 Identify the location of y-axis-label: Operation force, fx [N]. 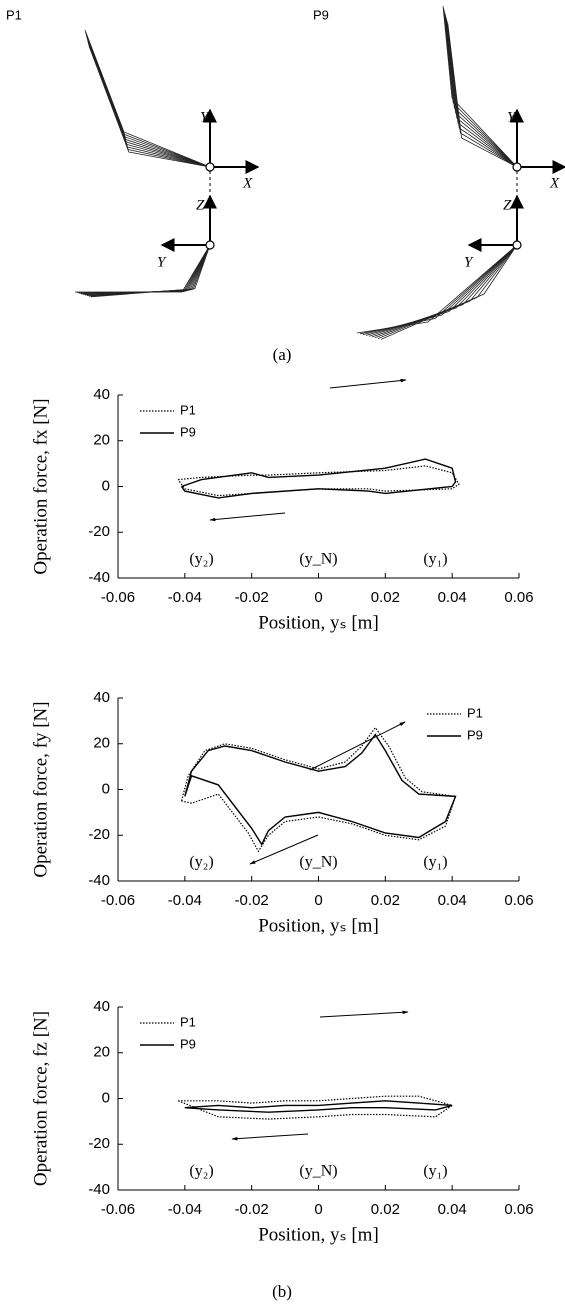
(40, 486).